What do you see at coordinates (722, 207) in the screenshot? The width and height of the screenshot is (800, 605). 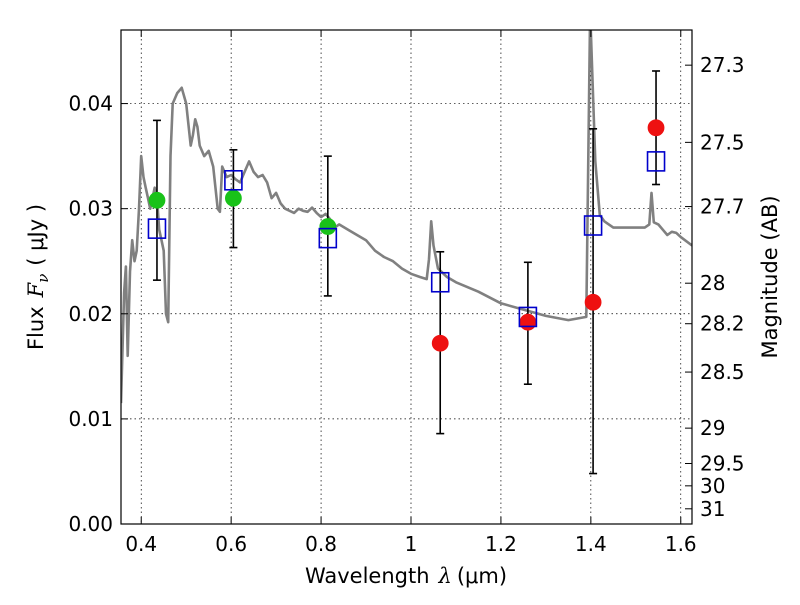 I see `y2-tick-label: 27.7` at bounding box center [722, 207].